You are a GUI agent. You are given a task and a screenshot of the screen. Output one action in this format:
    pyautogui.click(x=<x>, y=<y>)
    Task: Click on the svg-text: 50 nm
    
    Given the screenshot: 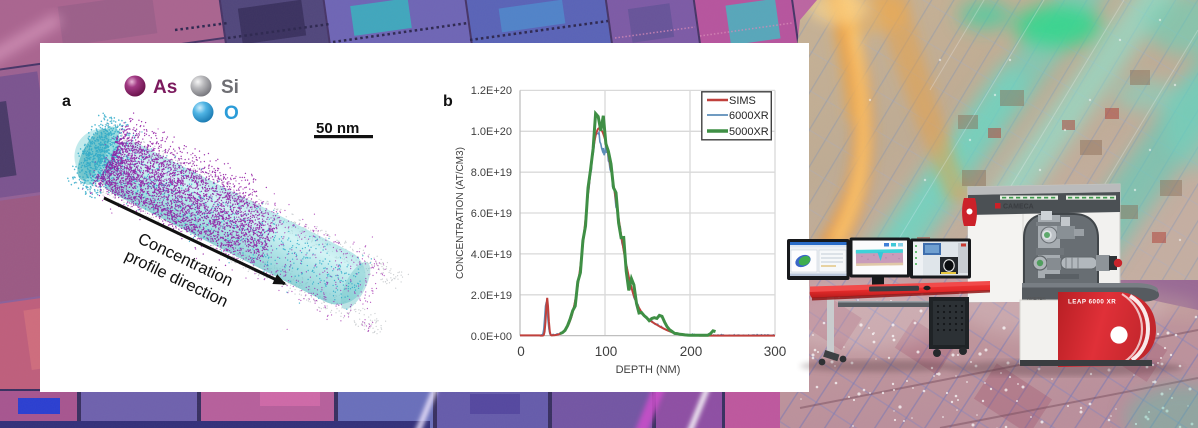 What is the action you would take?
    pyautogui.click(x=337, y=128)
    